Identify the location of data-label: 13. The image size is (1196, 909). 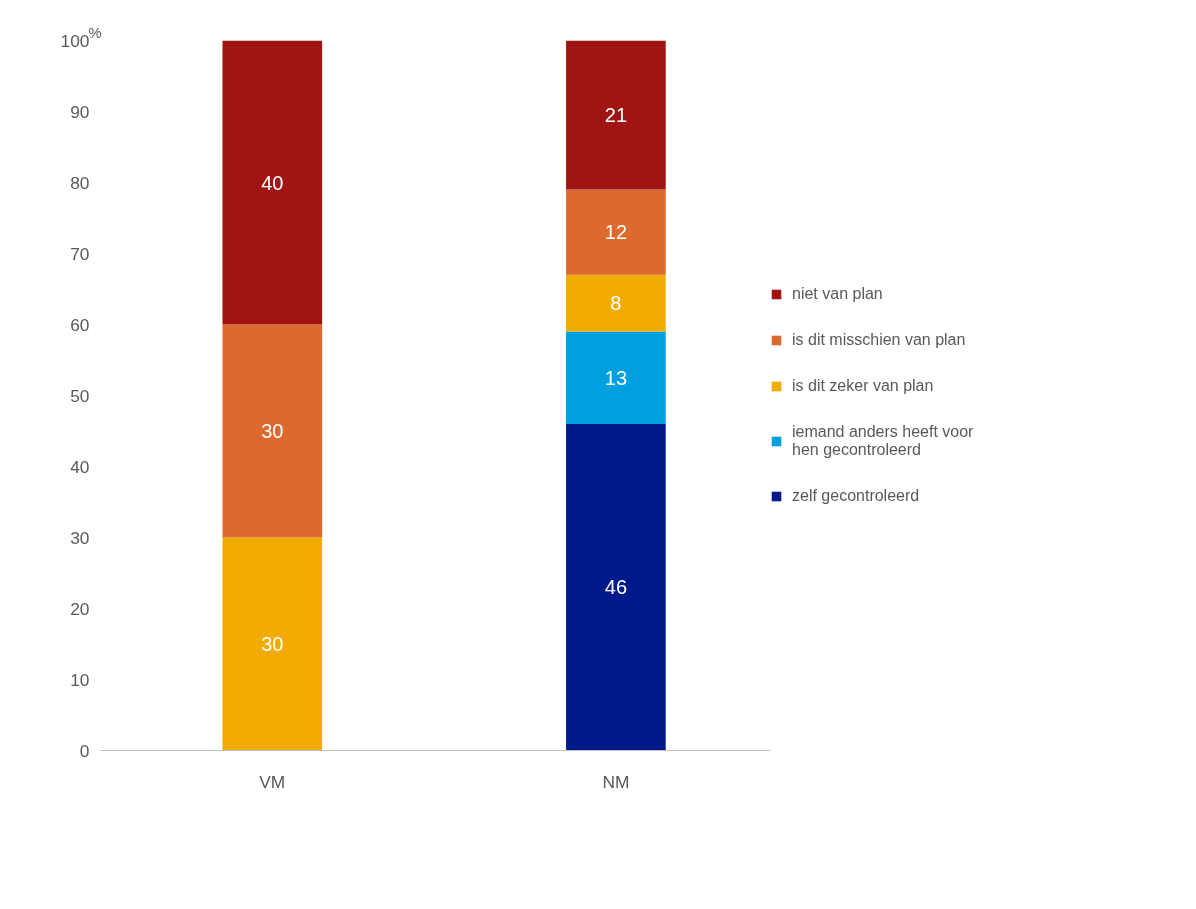
(616, 377).